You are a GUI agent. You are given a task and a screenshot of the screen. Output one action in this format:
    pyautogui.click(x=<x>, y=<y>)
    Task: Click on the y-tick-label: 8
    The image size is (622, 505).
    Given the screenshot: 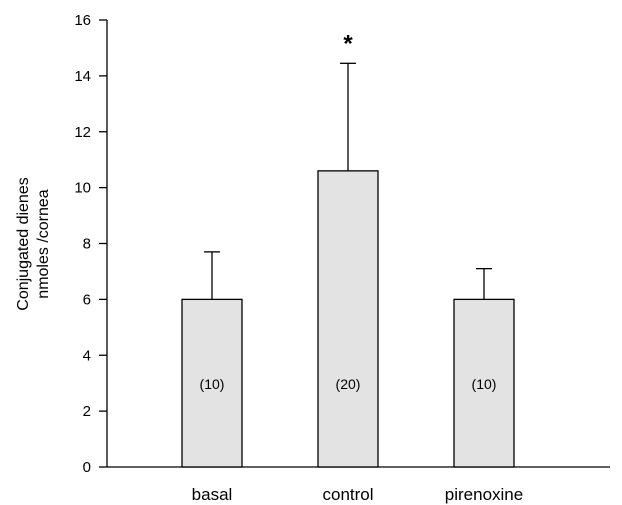 What is the action you would take?
    pyautogui.click(x=87, y=244)
    